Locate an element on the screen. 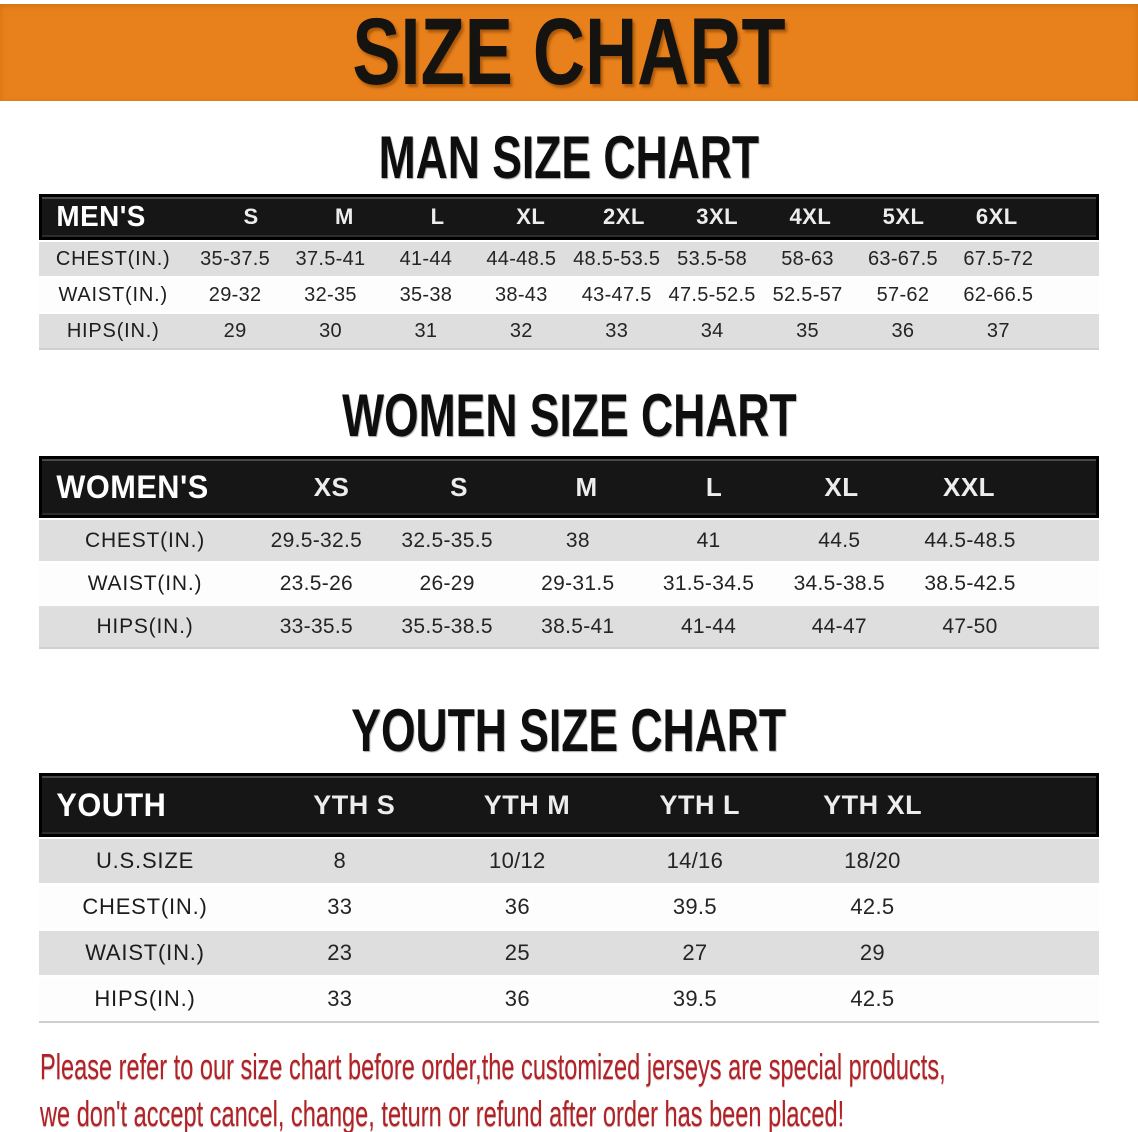 Image resolution: width=1138 pixels, height=1132 pixels. measurement-value: 10/12 is located at coordinates (517, 860).